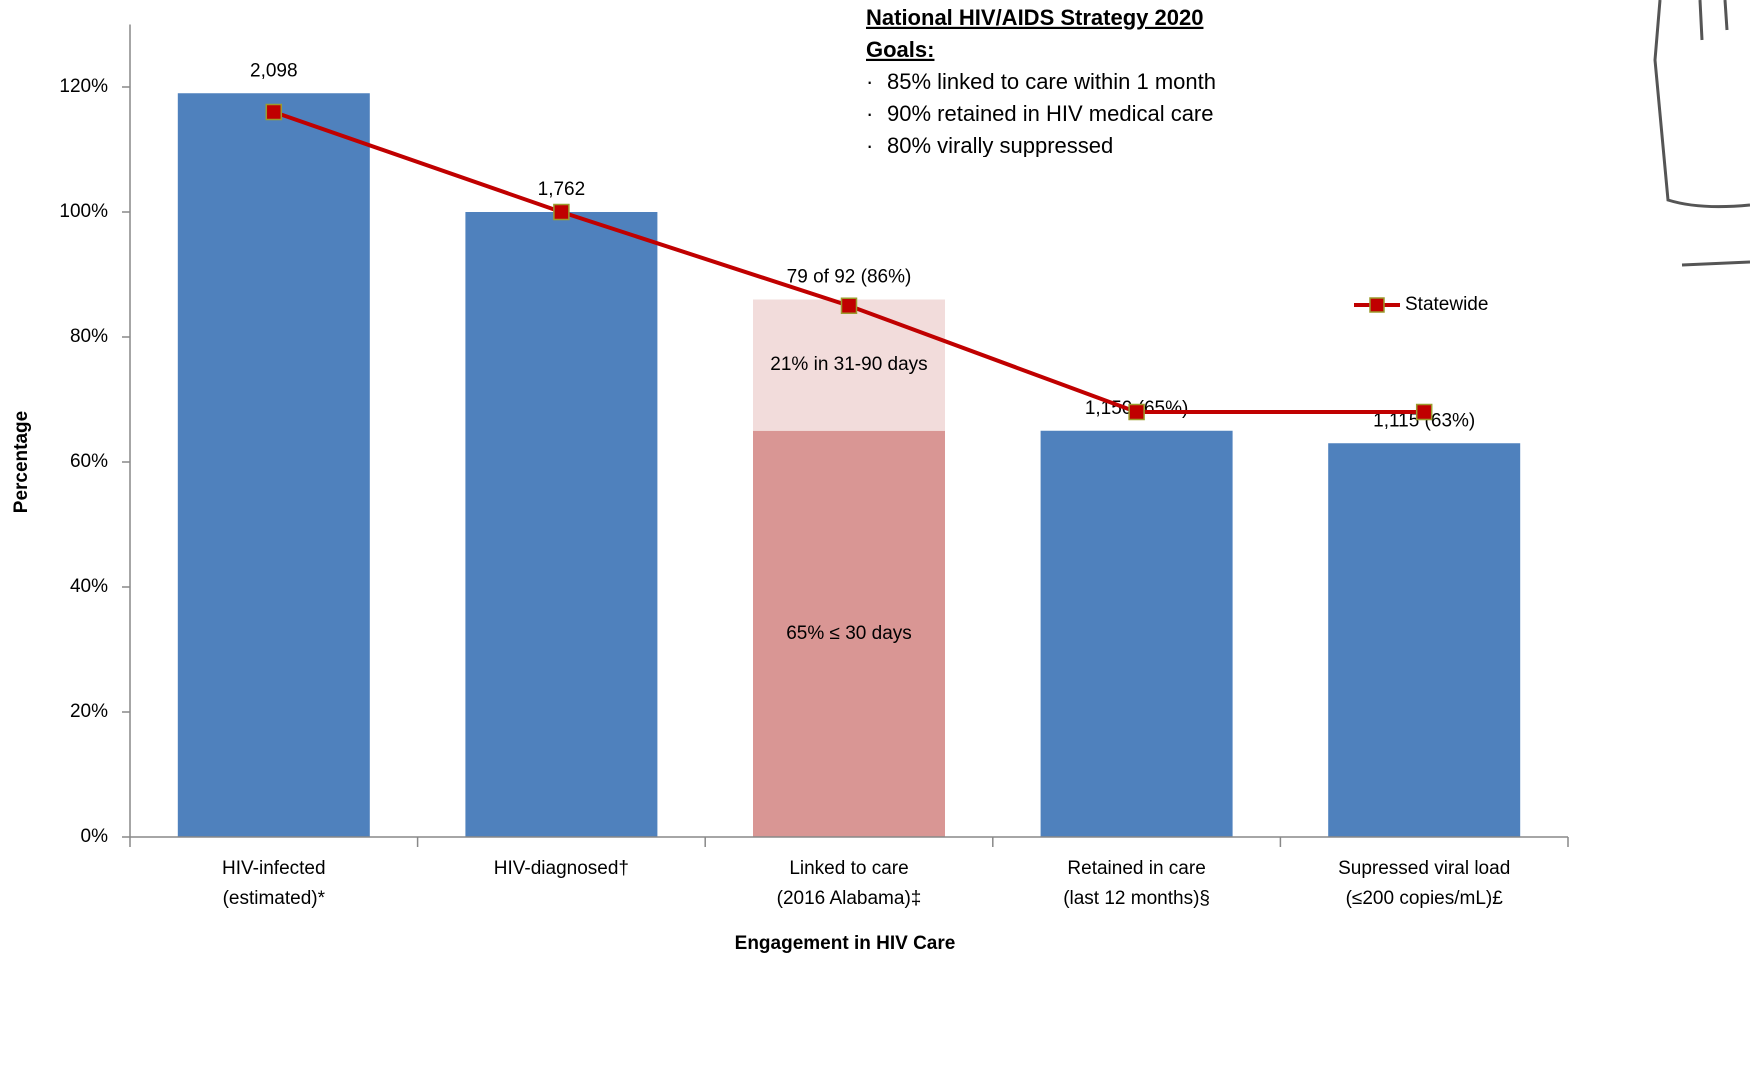  I want to click on segment-label: 65% ≤ 30 days, so click(849, 633).